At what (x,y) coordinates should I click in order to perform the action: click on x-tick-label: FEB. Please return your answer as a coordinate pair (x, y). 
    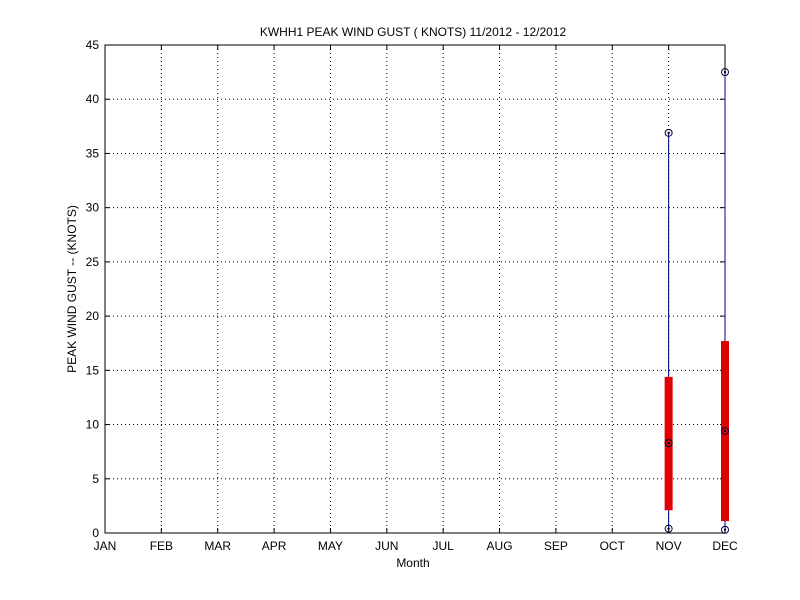
    Looking at the image, I should click on (161, 546).